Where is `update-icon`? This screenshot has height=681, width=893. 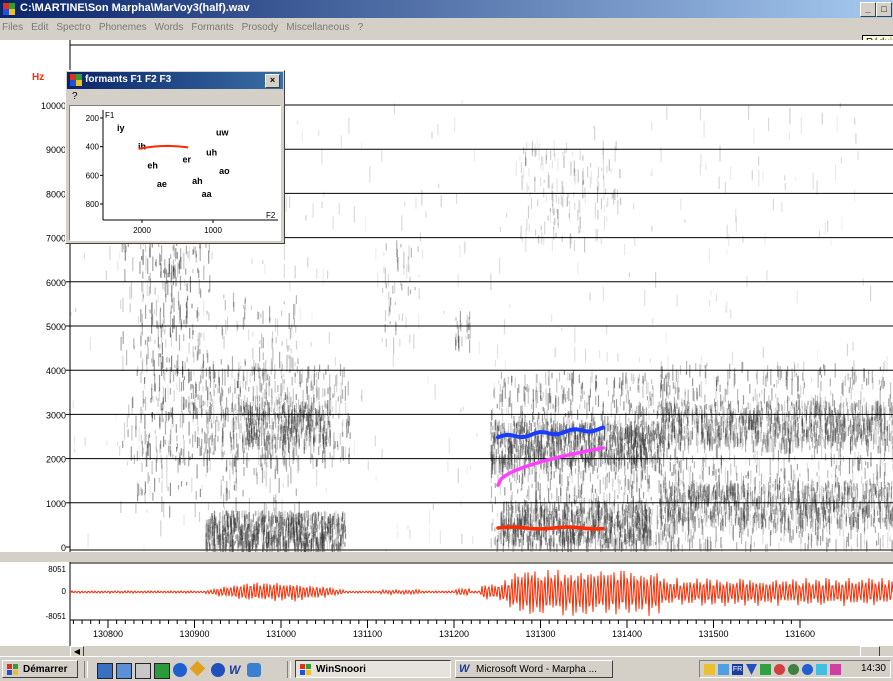 update-icon is located at coordinates (793, 669).